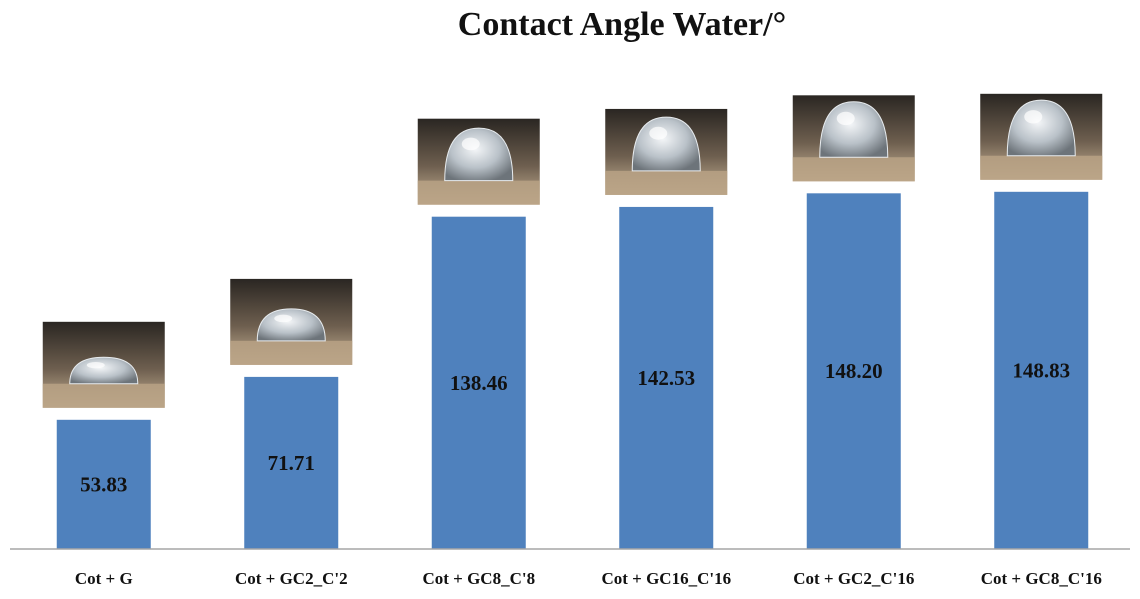  What do you see at coordinates (478, 578) in the screenshot?
I see `x-tick-label: Cot + GC8_C'8` at bounding box center [478, 578].